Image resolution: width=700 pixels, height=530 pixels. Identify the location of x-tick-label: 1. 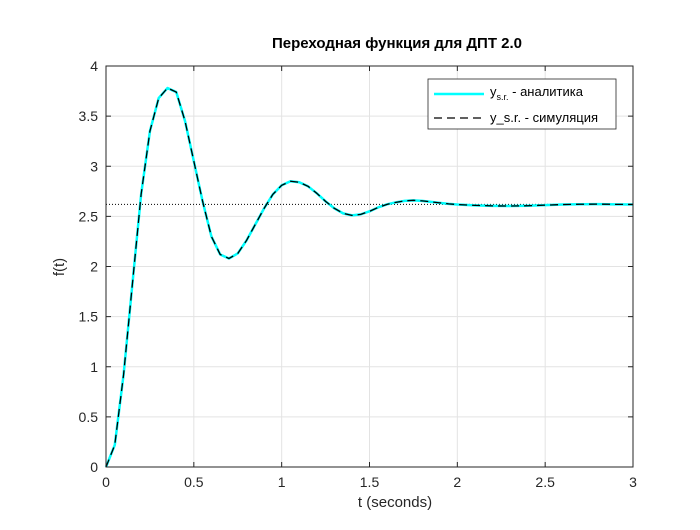
(282, 482).